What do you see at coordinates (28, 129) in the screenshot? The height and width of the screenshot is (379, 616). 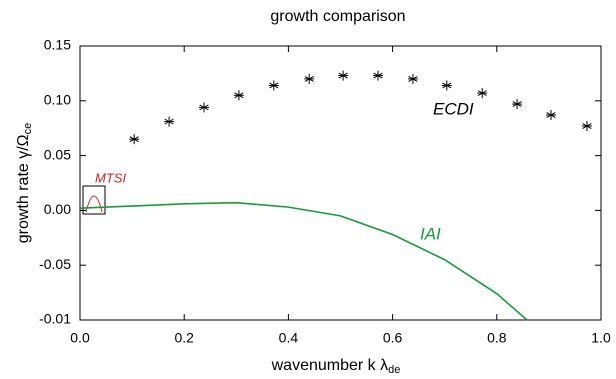 I see `y-axis-label-sub: ce` at bounding box center [28, 129].